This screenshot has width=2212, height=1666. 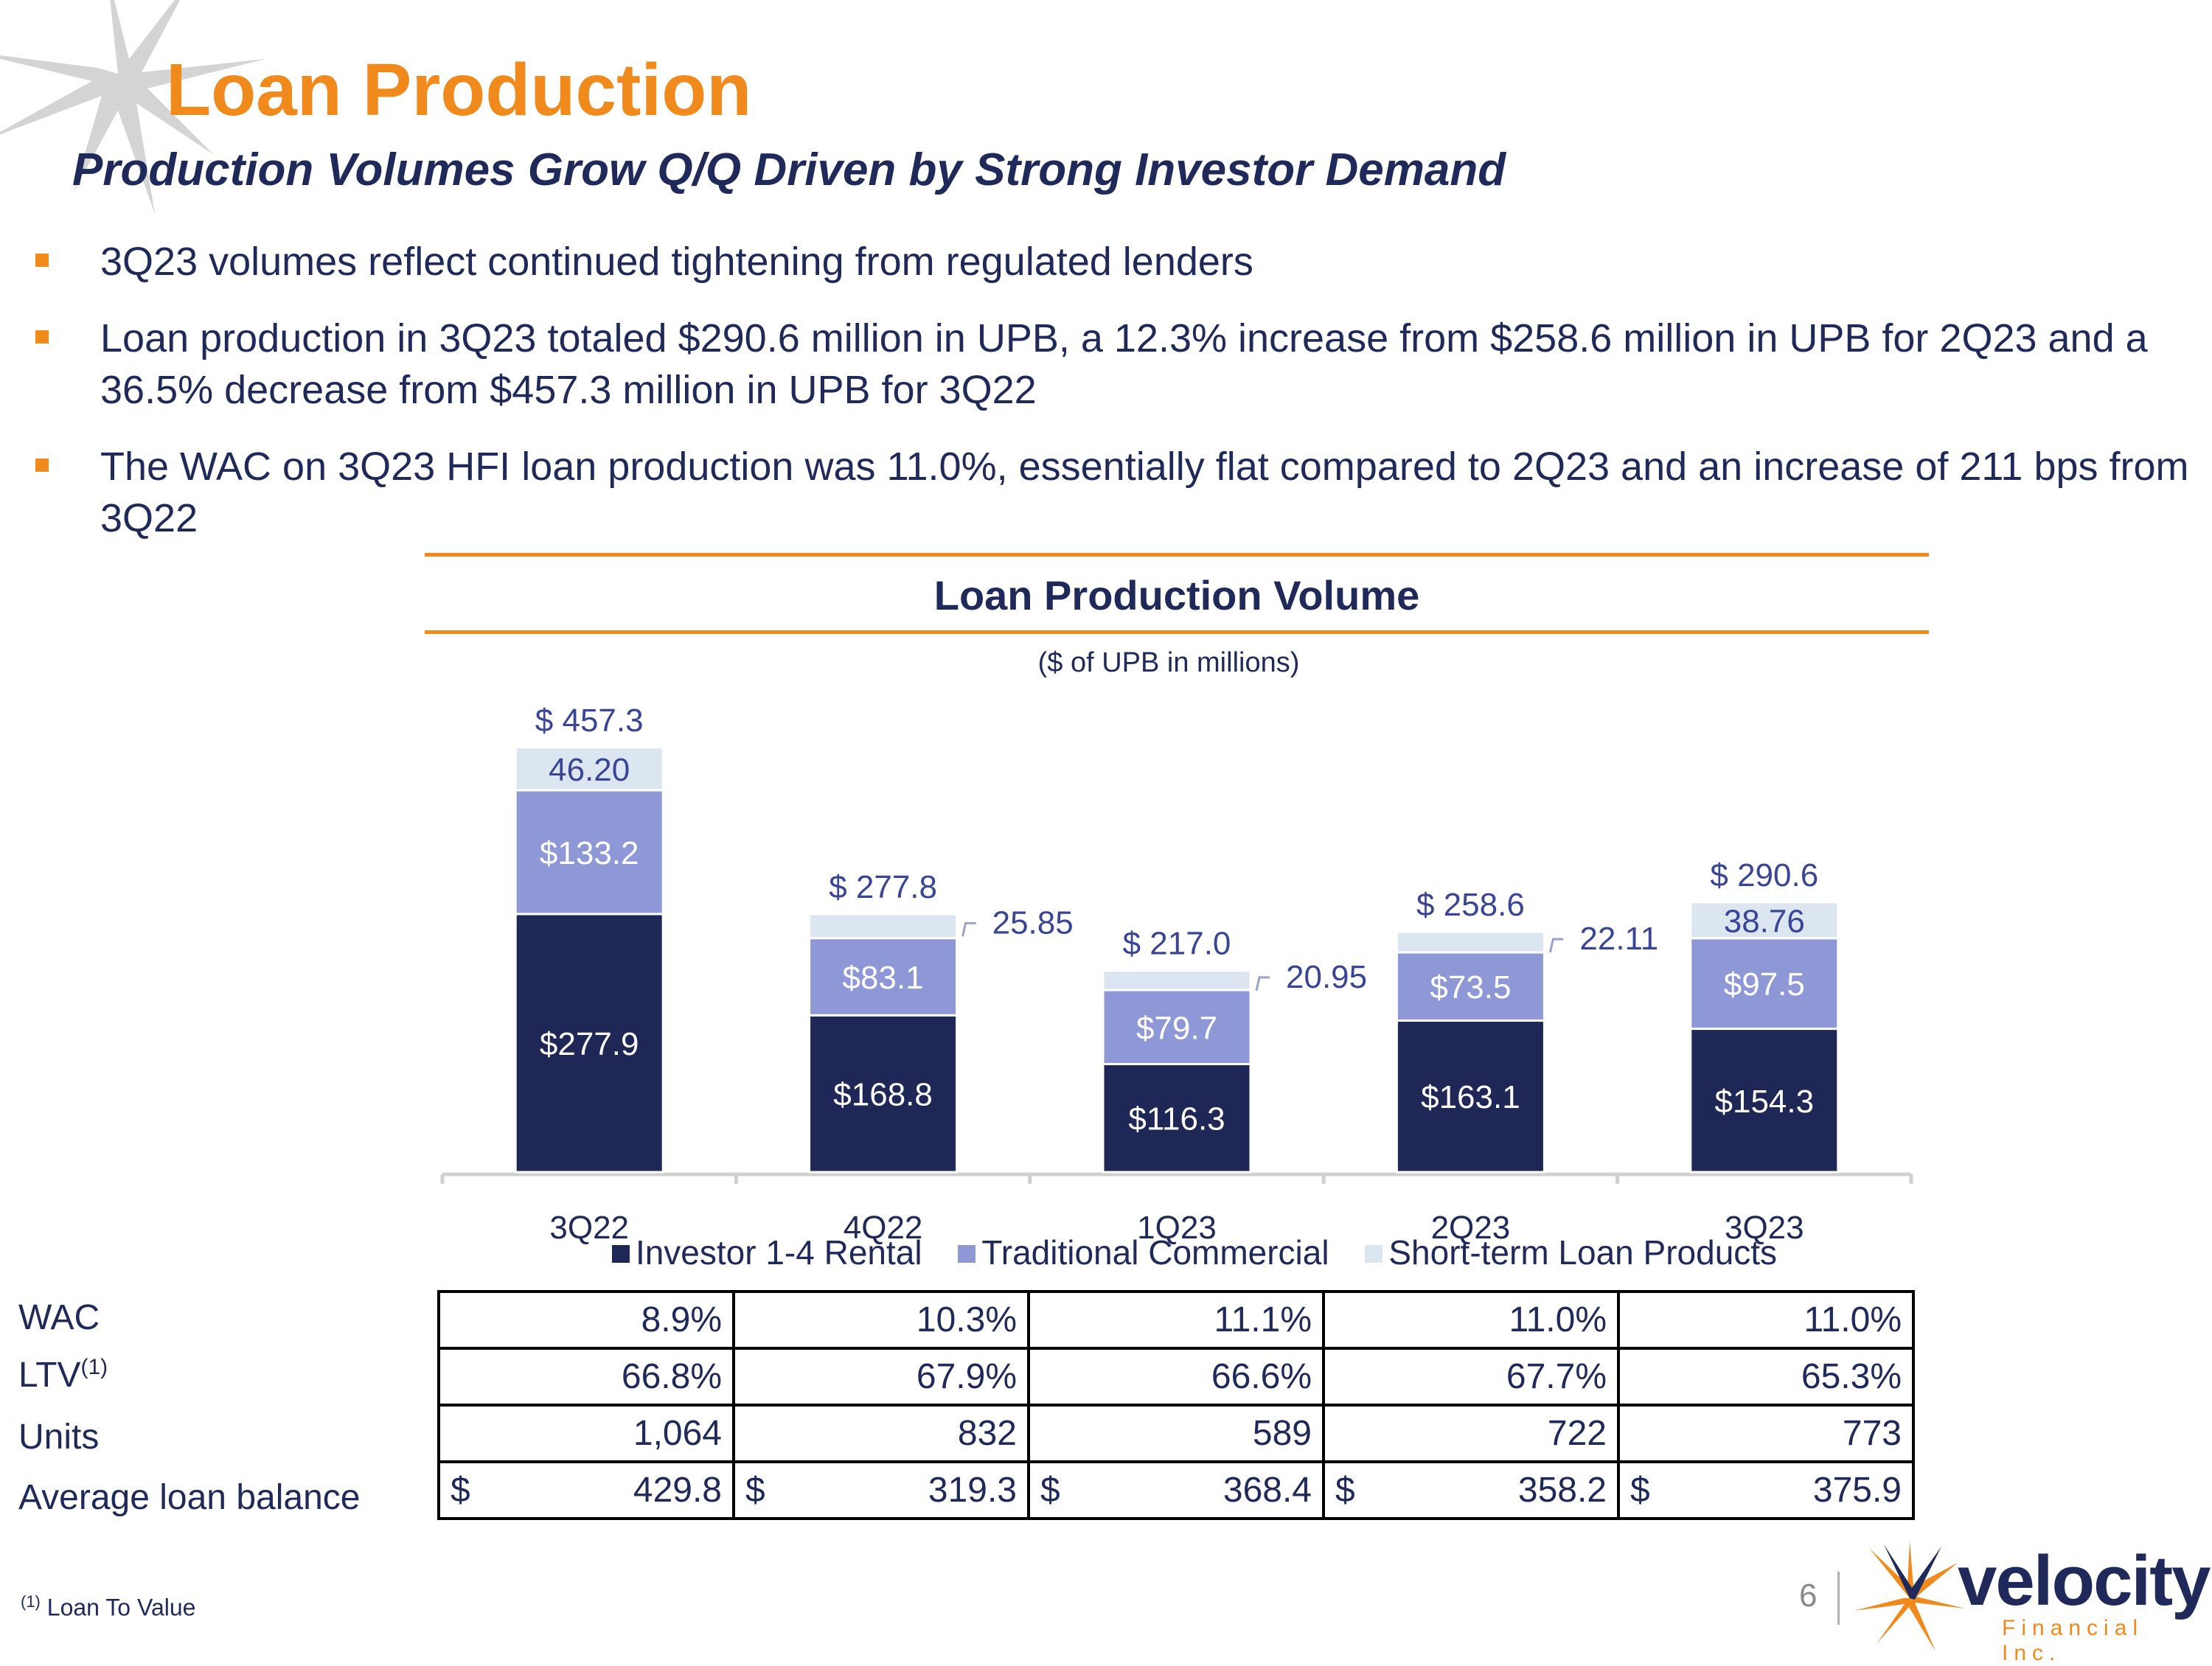 I want to click on row-label-ltv: LTV(1), so click(x=63, y=1375).